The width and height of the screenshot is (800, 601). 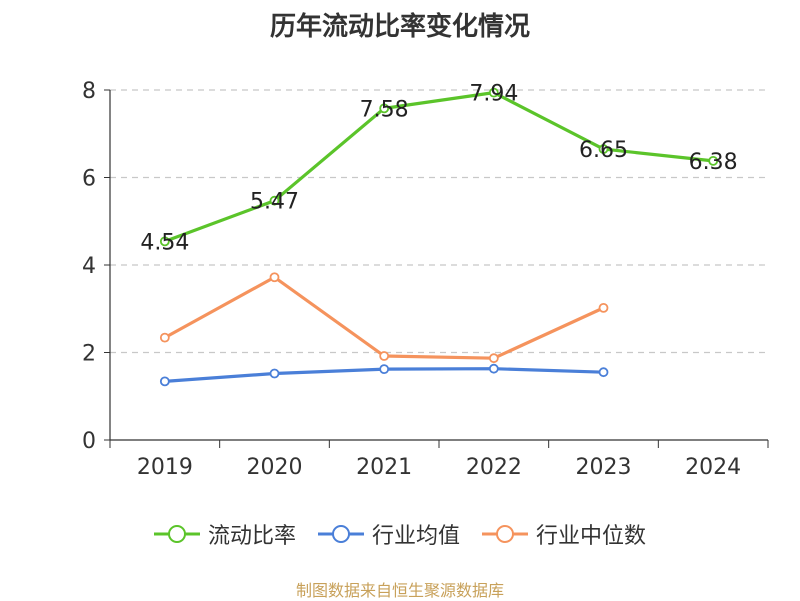 I want to click on legend-item-industry-mean: 行业均值, so click(x=388, y=534).